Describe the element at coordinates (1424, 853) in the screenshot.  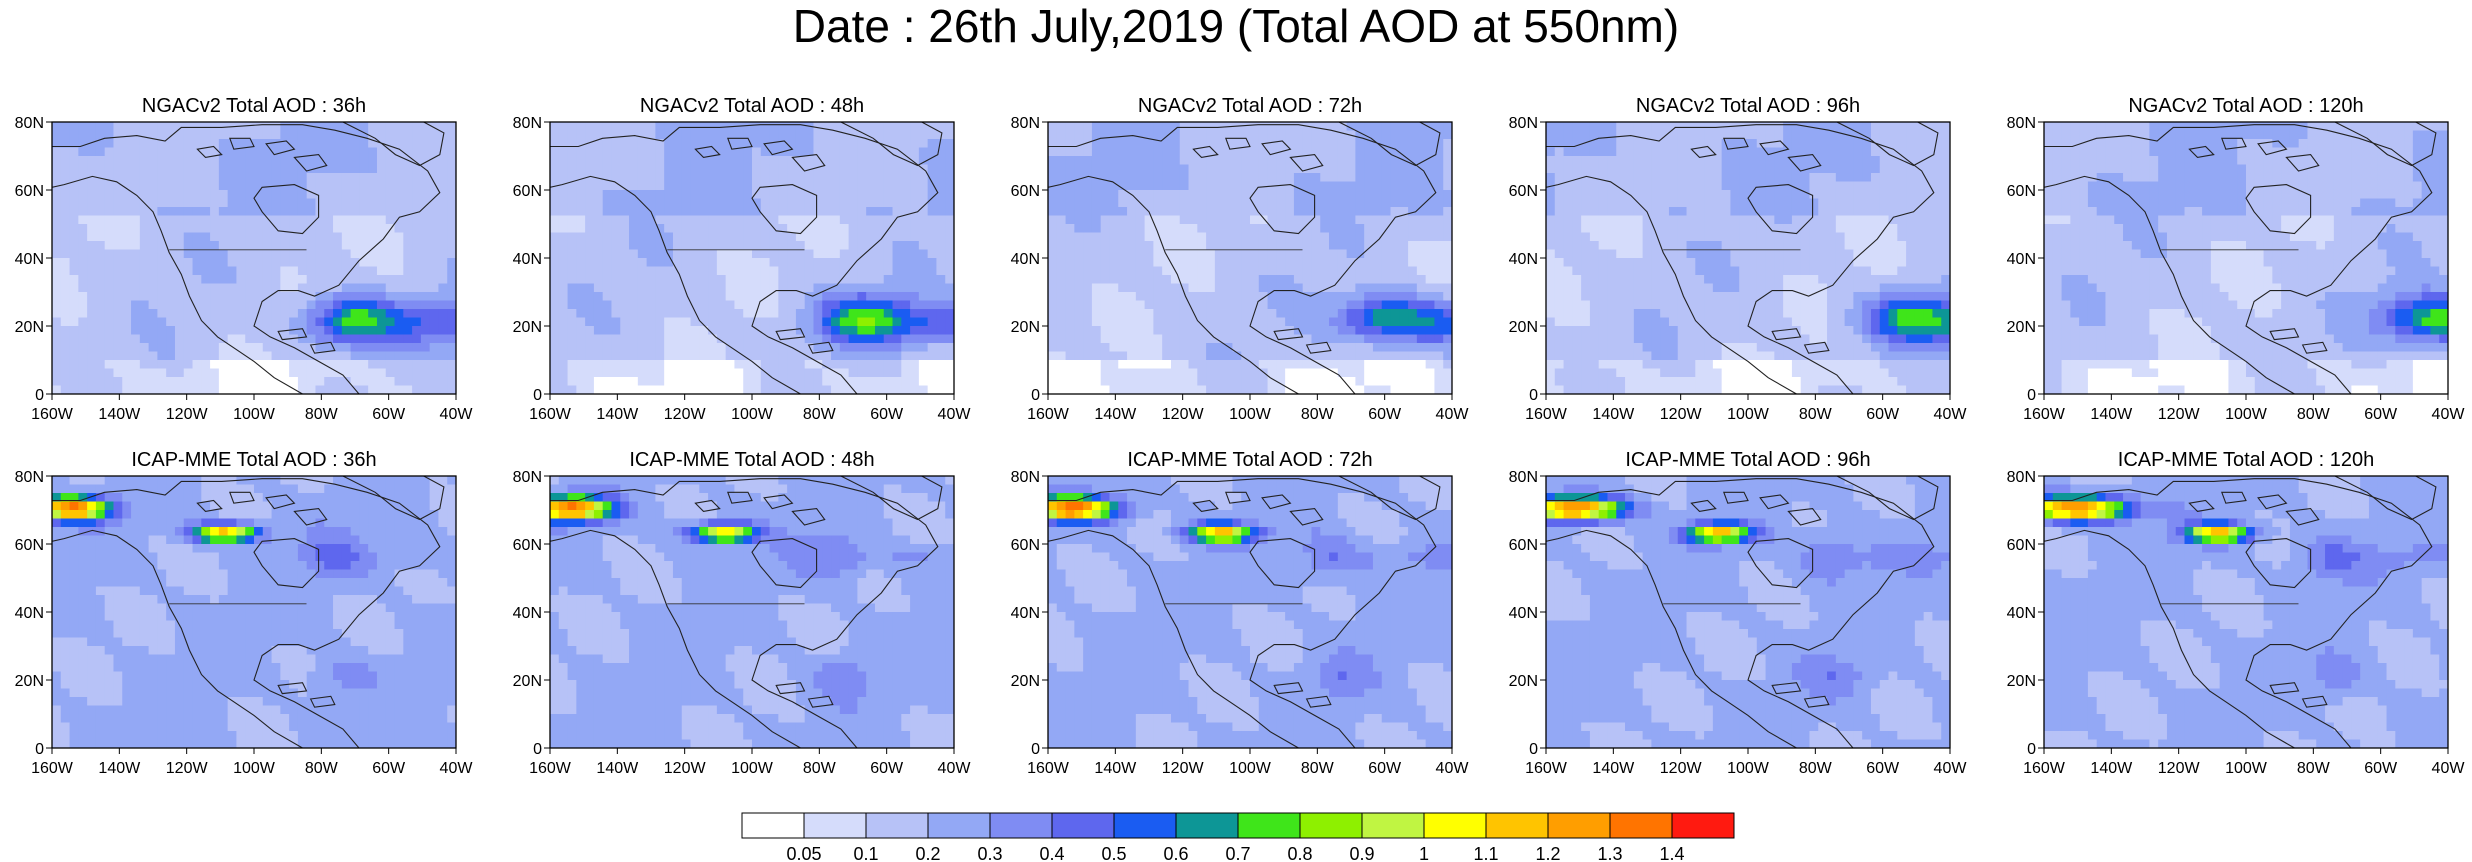
I see `colorbar-label: 1` at that location.